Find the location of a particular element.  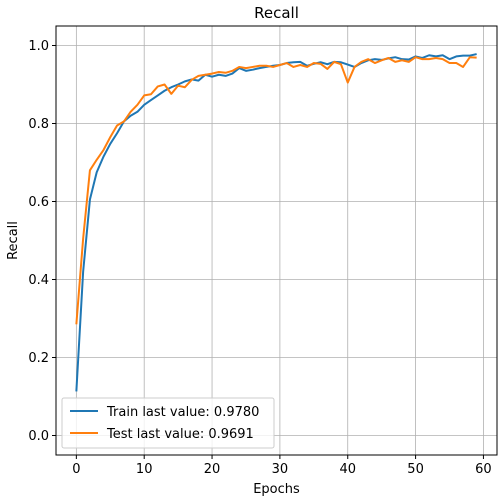

x-tick-label: 20 is located at coordinates (212, 469).